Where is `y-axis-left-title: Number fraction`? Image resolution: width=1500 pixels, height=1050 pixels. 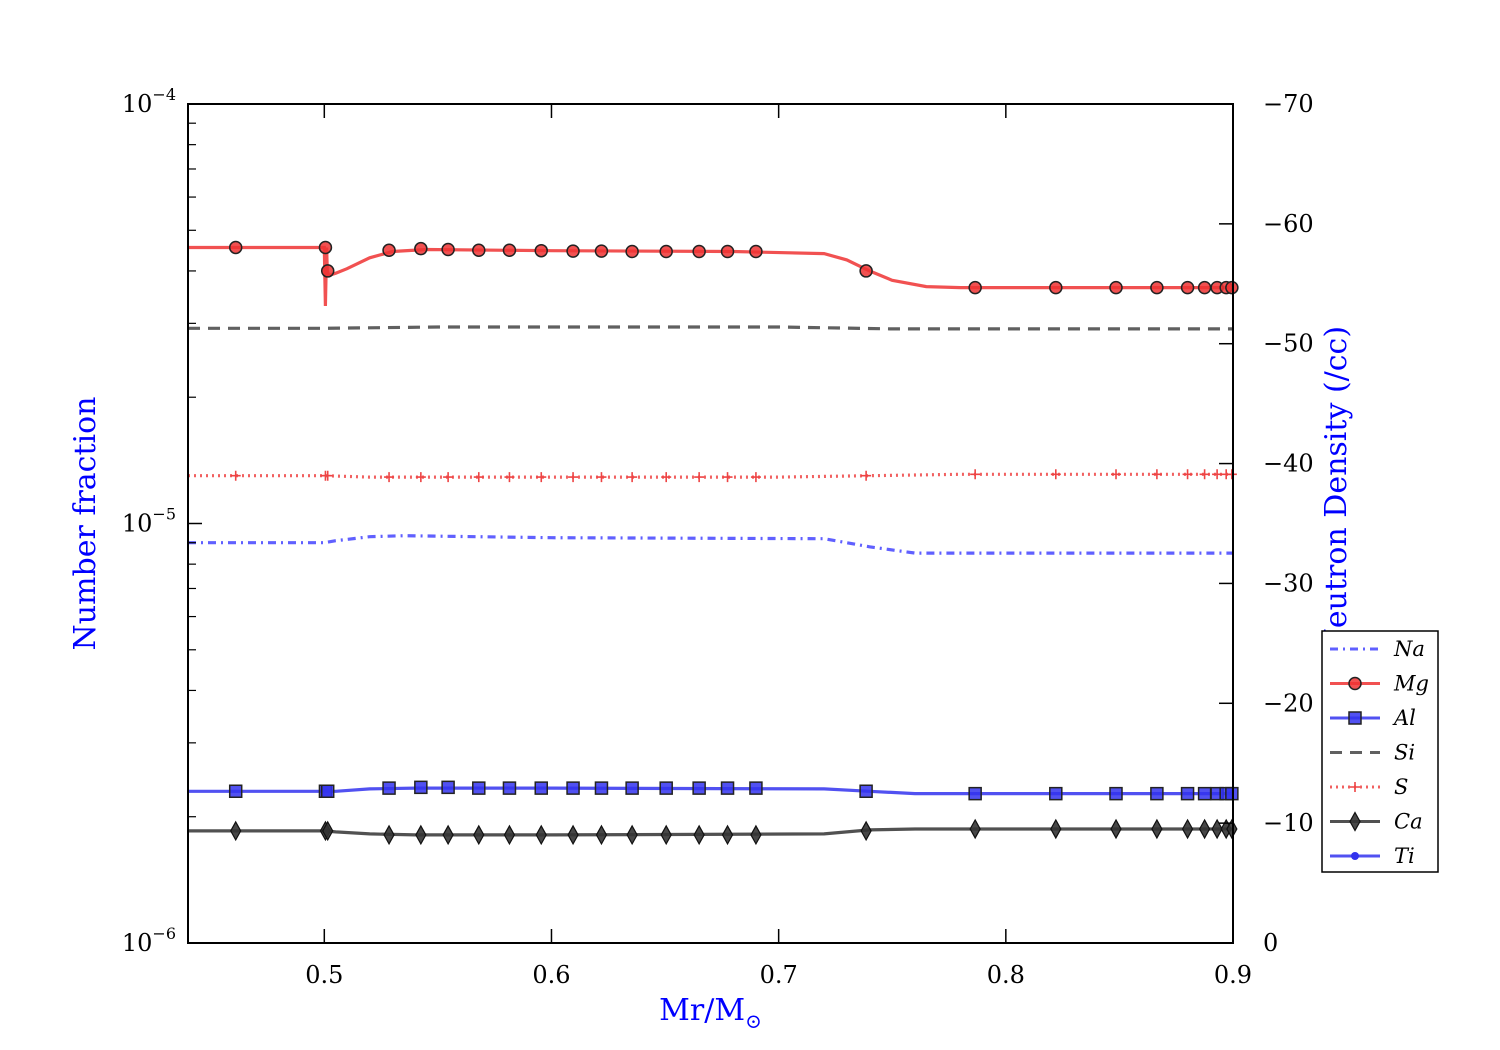
y-axis-left-title: Number fraction is located at coordinates (85, 523).